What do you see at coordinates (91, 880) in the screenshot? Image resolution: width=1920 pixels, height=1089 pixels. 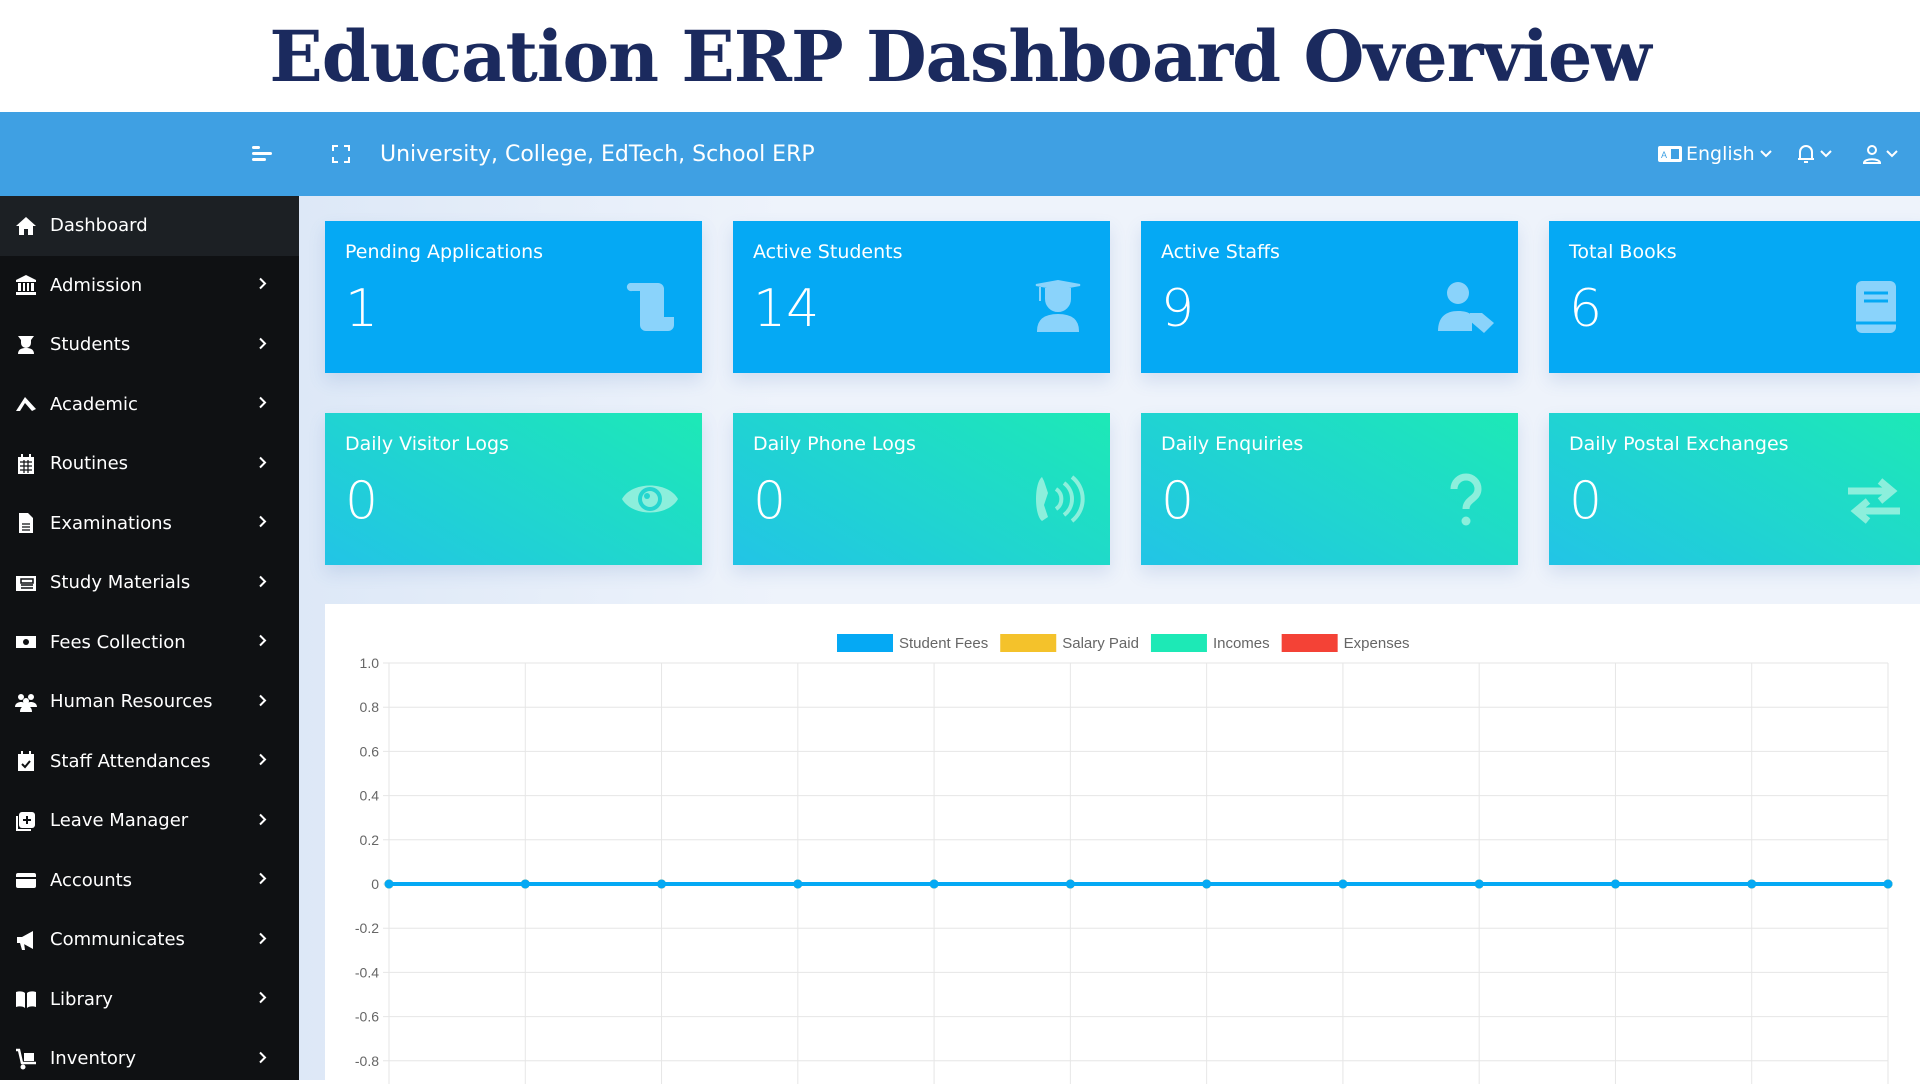 I see `sidebar-item-label: Accounts` at bounding box center [91, 880].